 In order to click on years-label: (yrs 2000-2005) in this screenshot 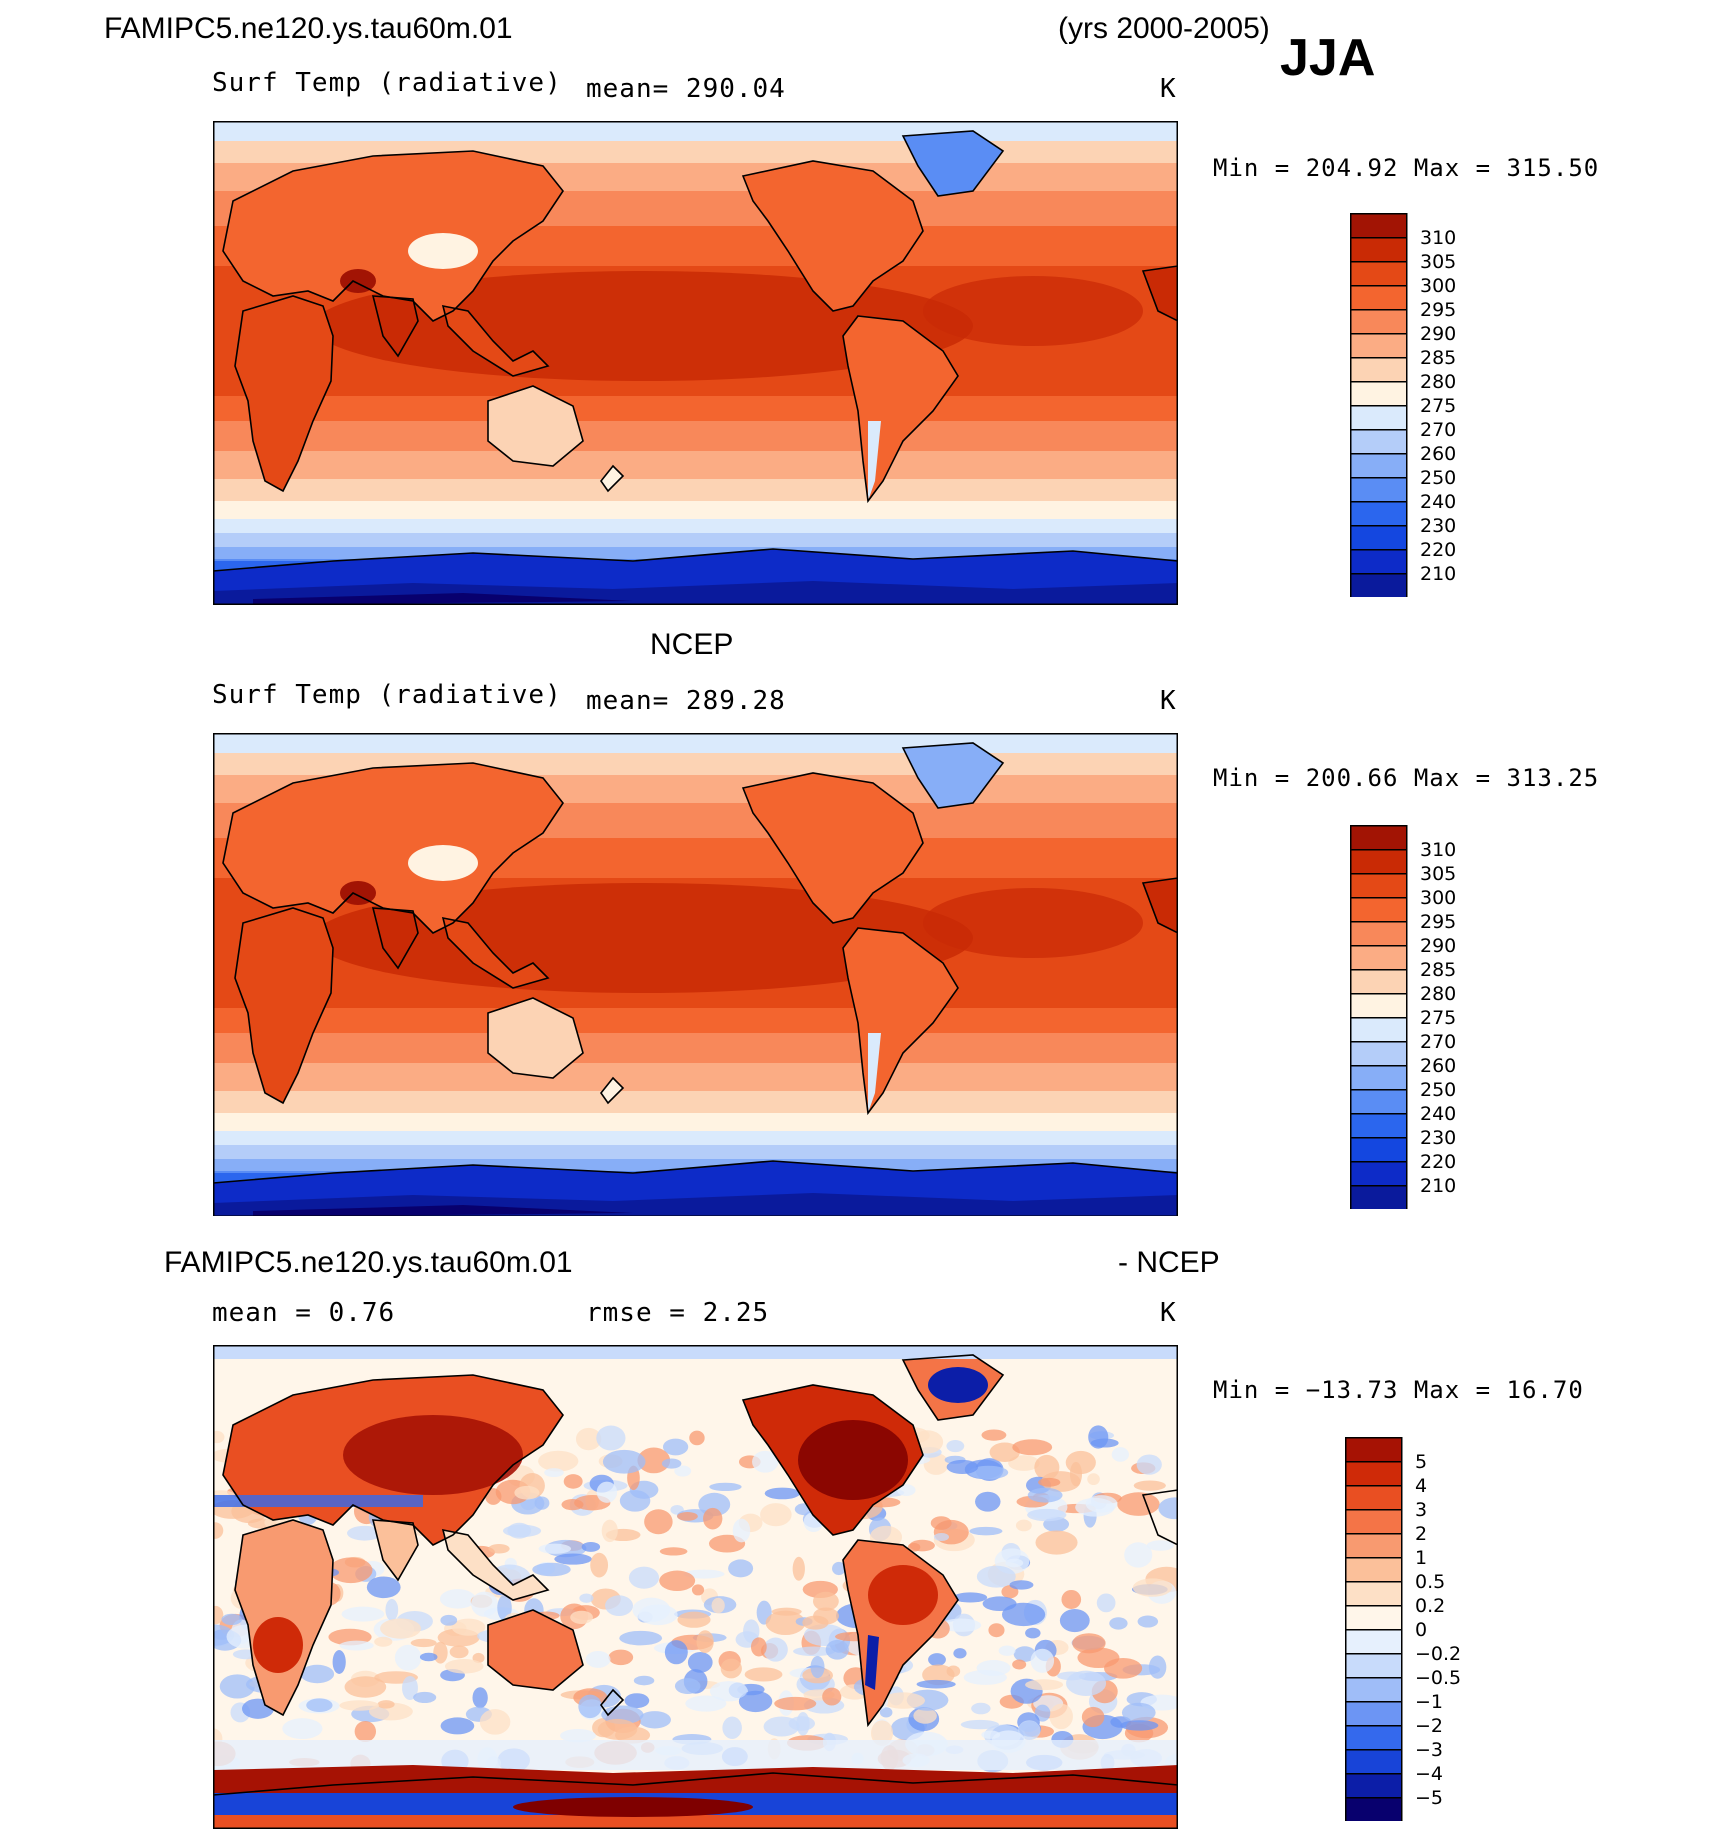, I will do `click(1164, 28)`.